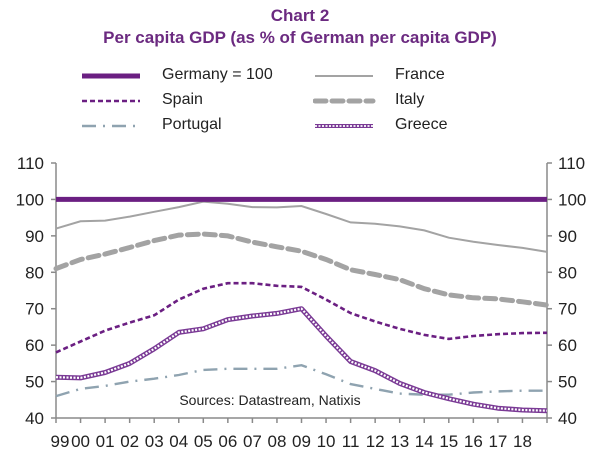 The width and height of the screenshot is (600, 463). I want to click on x-tick-label: 01, so click(105, 441).